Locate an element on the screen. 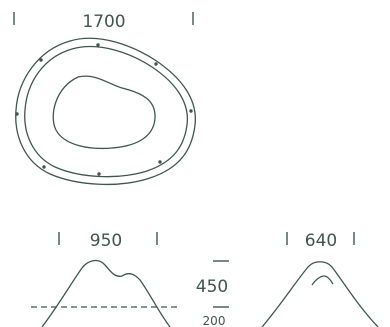 This screenshot has height=327, width=390. front-view-profile is located at coordinates (106, 293).